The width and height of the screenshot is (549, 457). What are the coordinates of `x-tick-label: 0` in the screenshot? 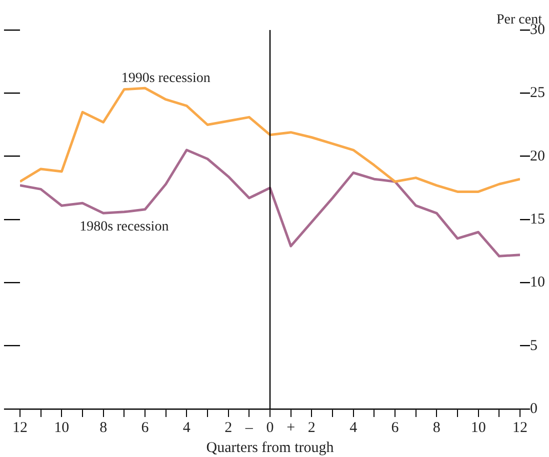 It's located at (270, 428).